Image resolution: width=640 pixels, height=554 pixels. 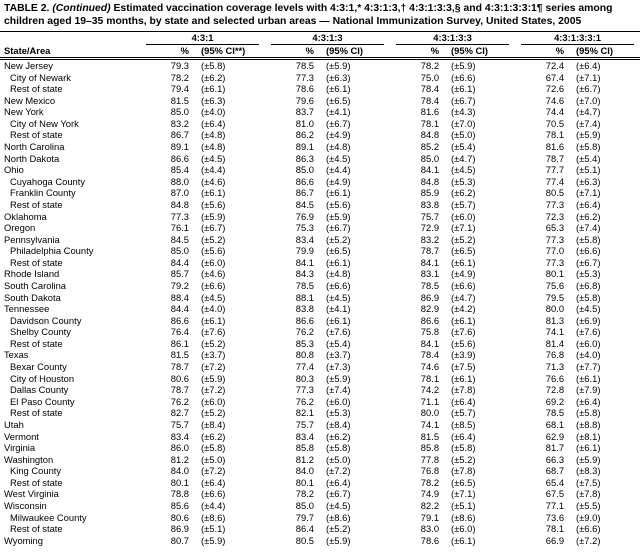 What do you see at coordinates (578, 38) in the screenshot?
I see `group-header: 4:3:1:3:3:1` at bounding box center [578, 38].